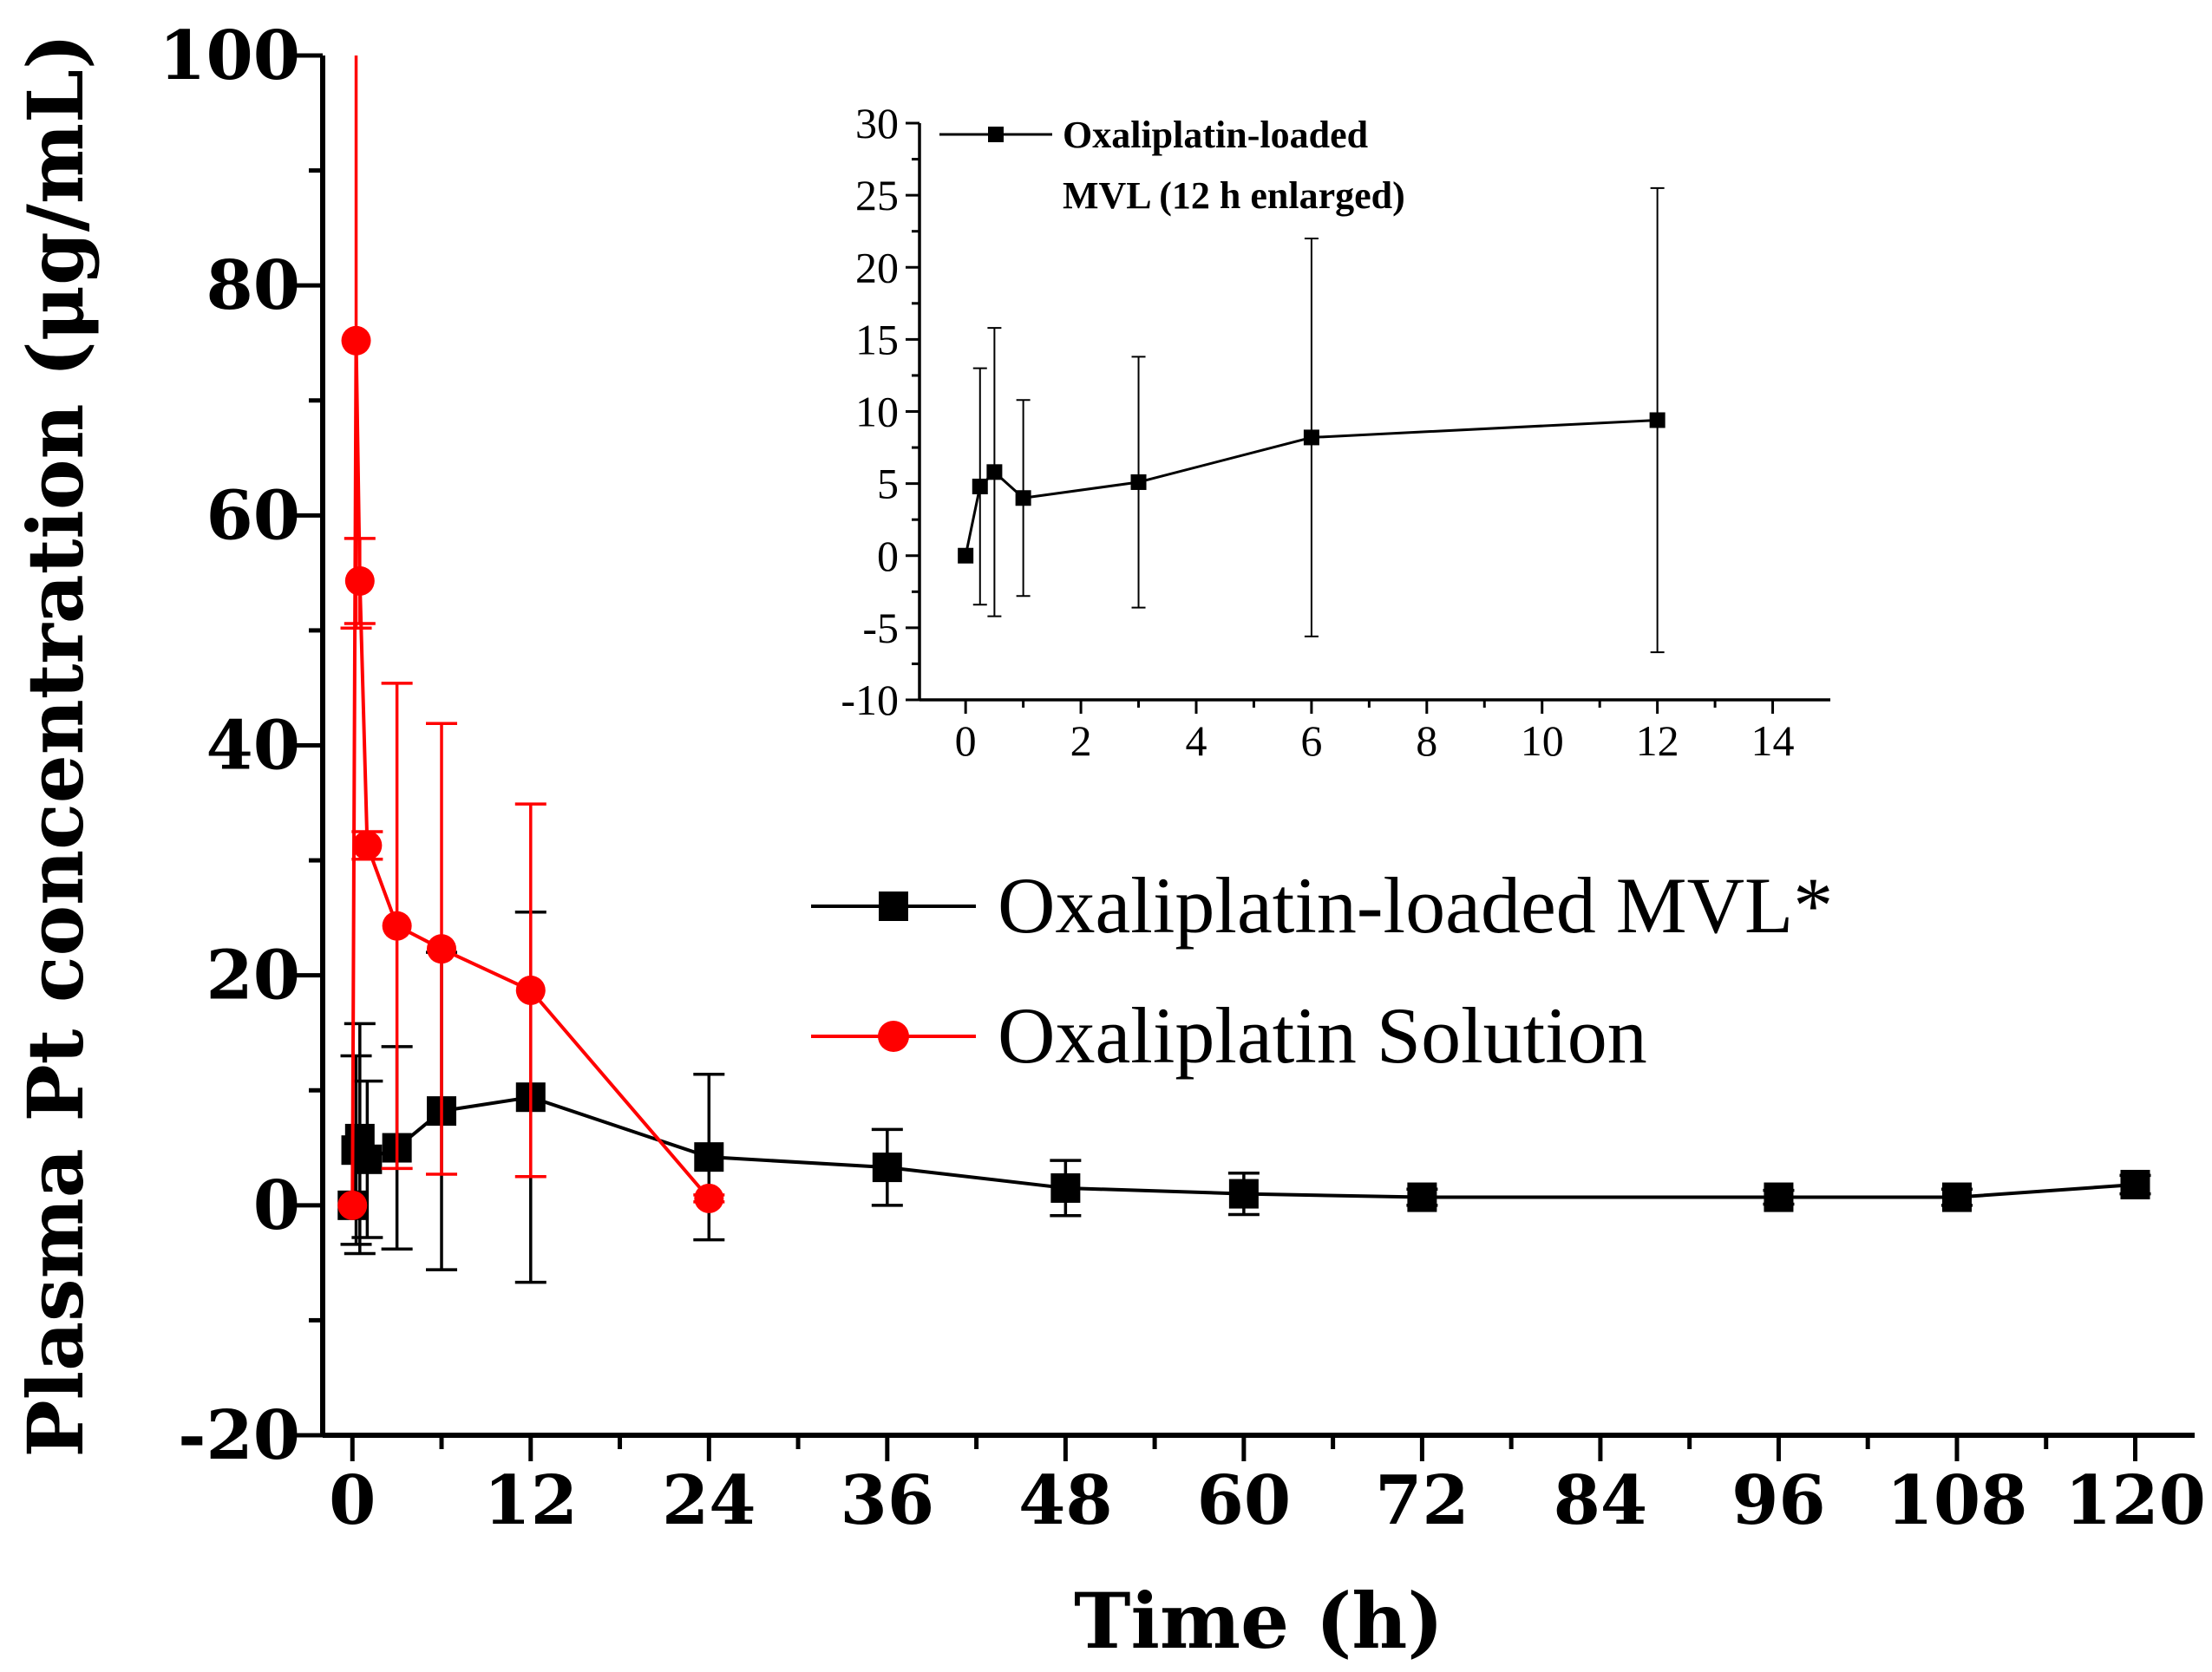  Describe the element at coordinates (253, 515) in the screenshot. I see `main-y-tick-label: 60` at that location.